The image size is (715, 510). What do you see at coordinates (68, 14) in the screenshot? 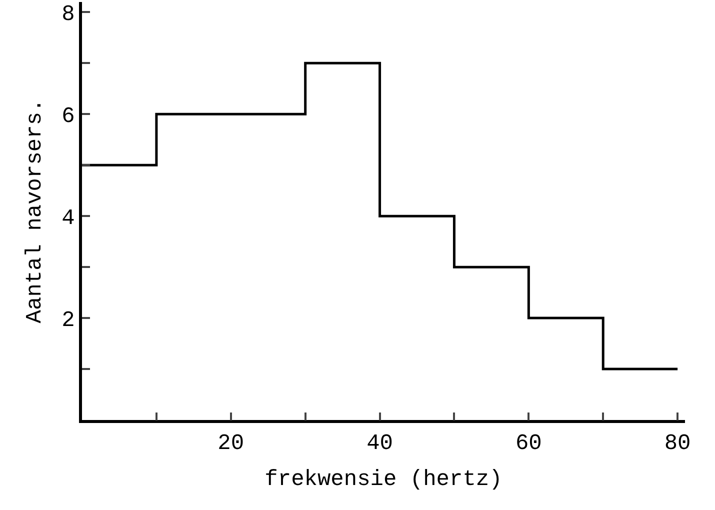
I see `y-tick-label: 8` at bounding box center [68, 14].